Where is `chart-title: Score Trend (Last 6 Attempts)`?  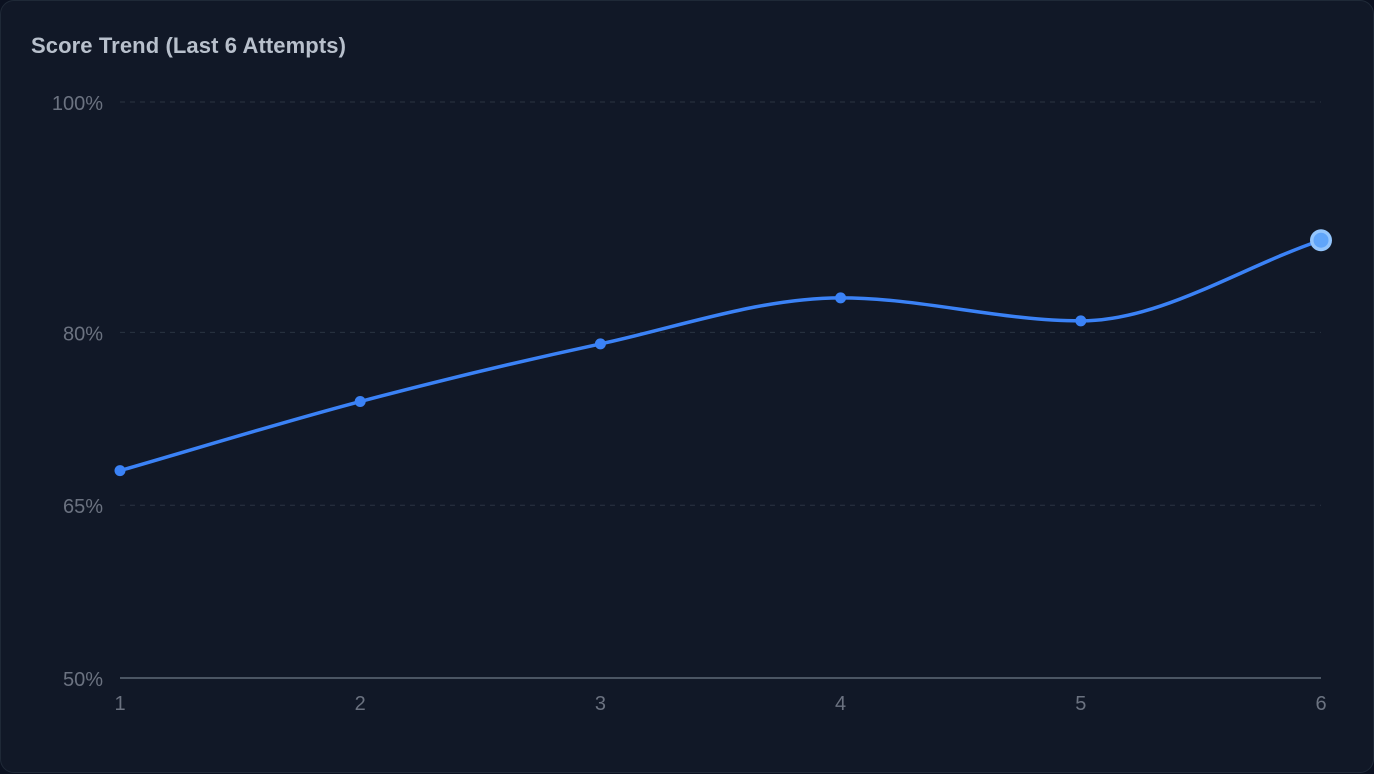
chart-title: Score Trend (Last 6 Attempts) is located at coordinates (189, 45).